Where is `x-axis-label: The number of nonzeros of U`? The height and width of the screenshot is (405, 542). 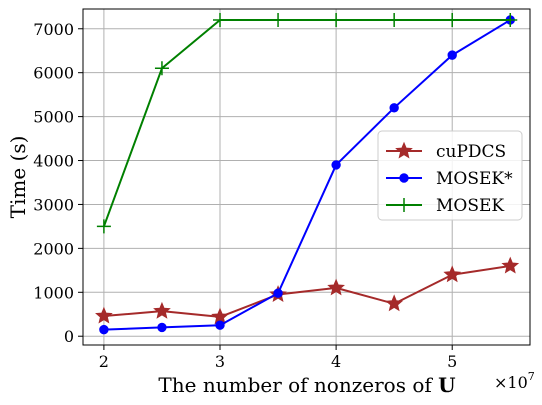
x-axis-label: The number of nonzeros of U is located at coordinates (306, 385).